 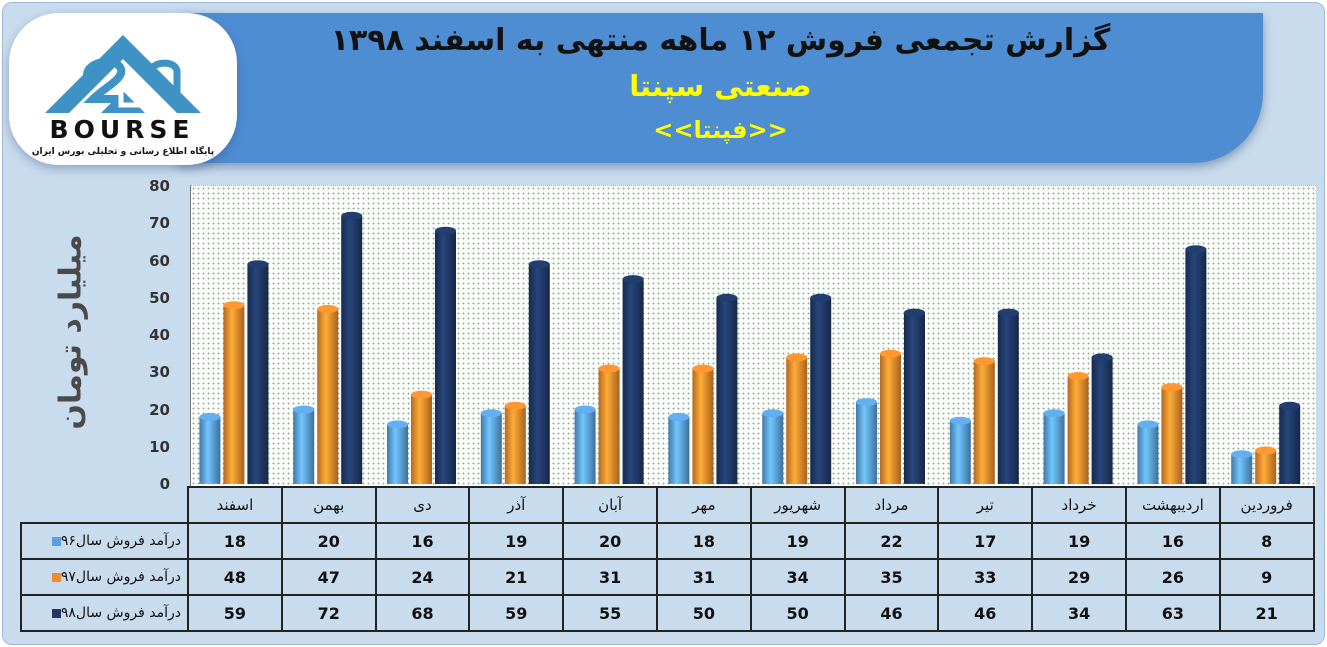 What do you see at coordinates (120, 577) in the screenshot?
I see `legend-label: درآمد فروش سال۹۷` at bounding box center [120, 577].